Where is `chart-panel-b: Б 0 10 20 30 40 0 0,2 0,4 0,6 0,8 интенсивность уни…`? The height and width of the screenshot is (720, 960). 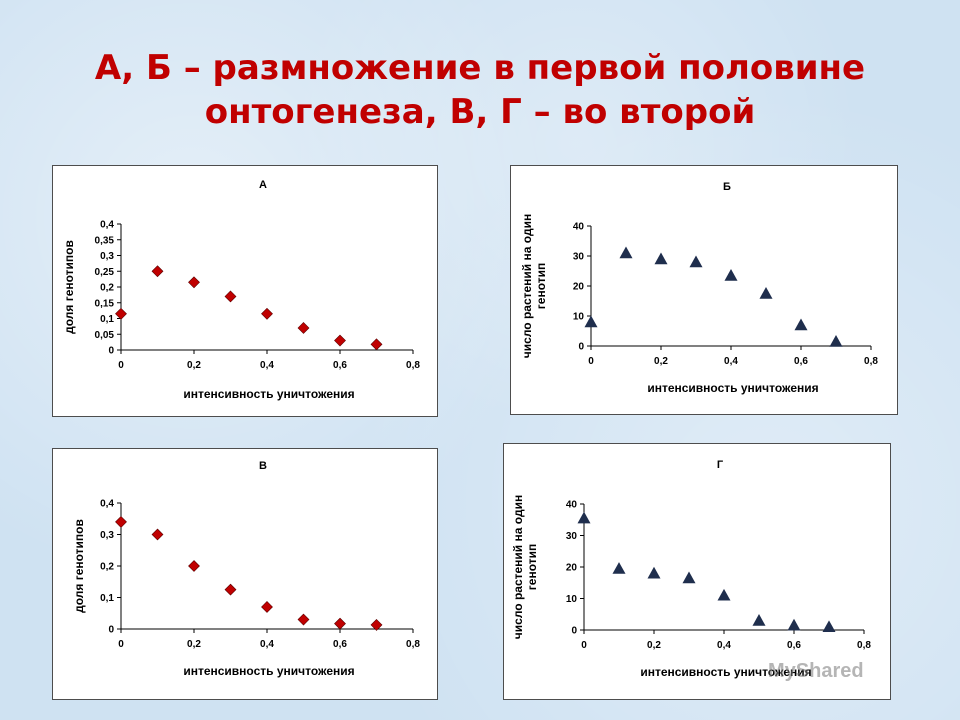
chart-panel-b: Б 0 10 20 30 40 0 0,2 0,4 0,6 0,8 интенсивность уни… is located at coordinates (704, 290).